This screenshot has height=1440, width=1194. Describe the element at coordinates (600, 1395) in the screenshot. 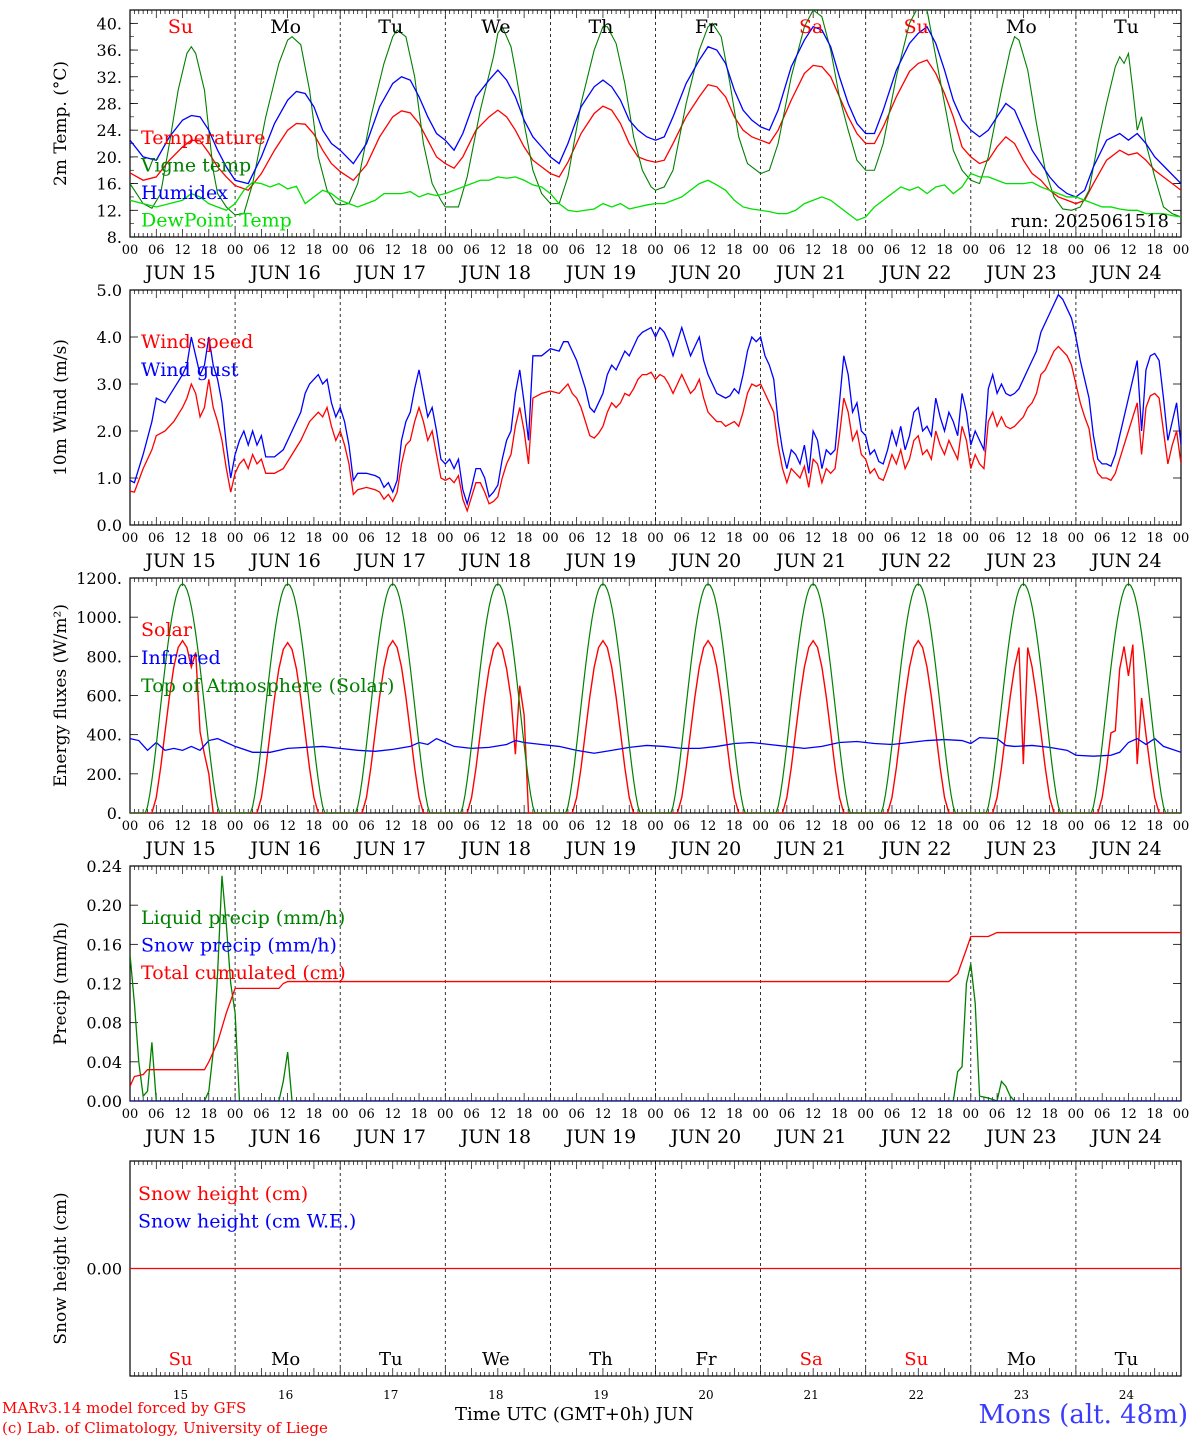

I see `day-number-label: 19` at that location.